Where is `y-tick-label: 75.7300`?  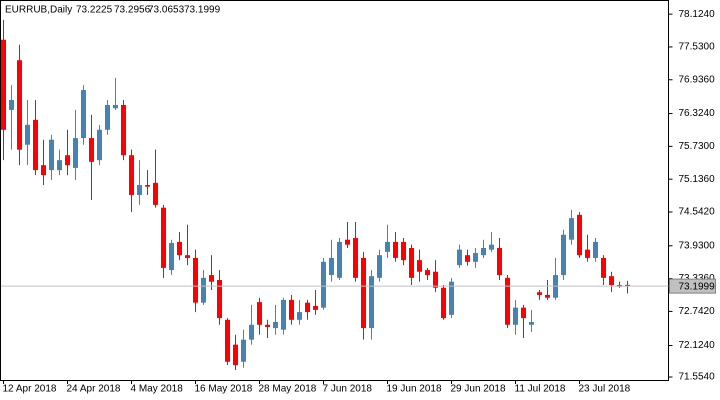
y-tick-label: 75.7300 is located at coordinates (697, 146).